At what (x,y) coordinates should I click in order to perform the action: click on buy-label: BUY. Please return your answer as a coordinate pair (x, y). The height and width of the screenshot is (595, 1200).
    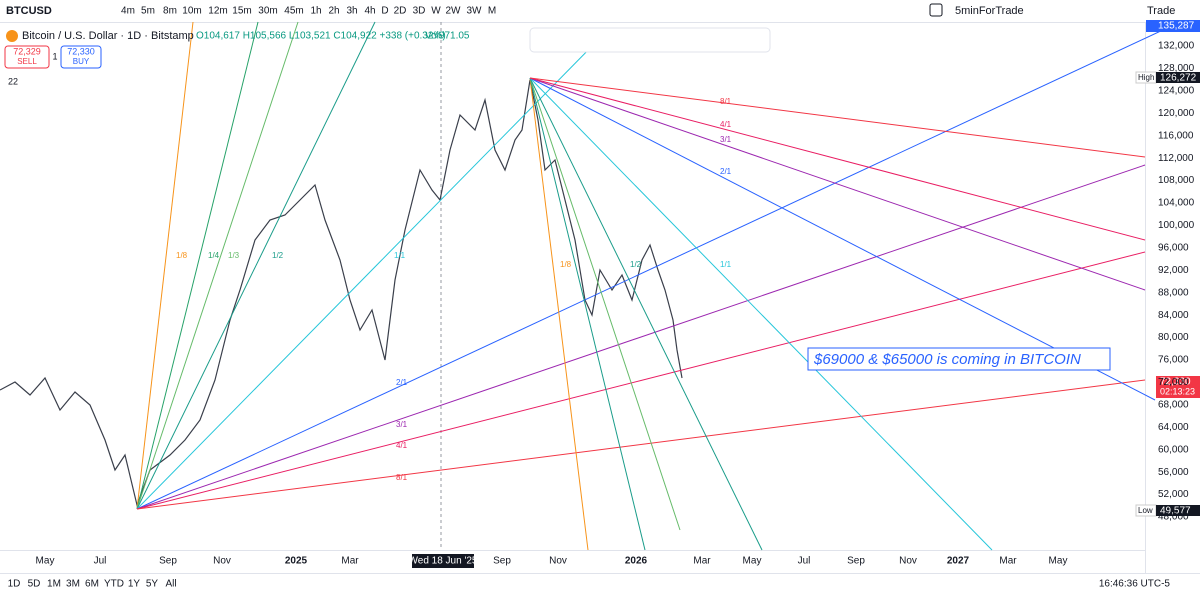
    Looking at the image, I should click on (81, 61).